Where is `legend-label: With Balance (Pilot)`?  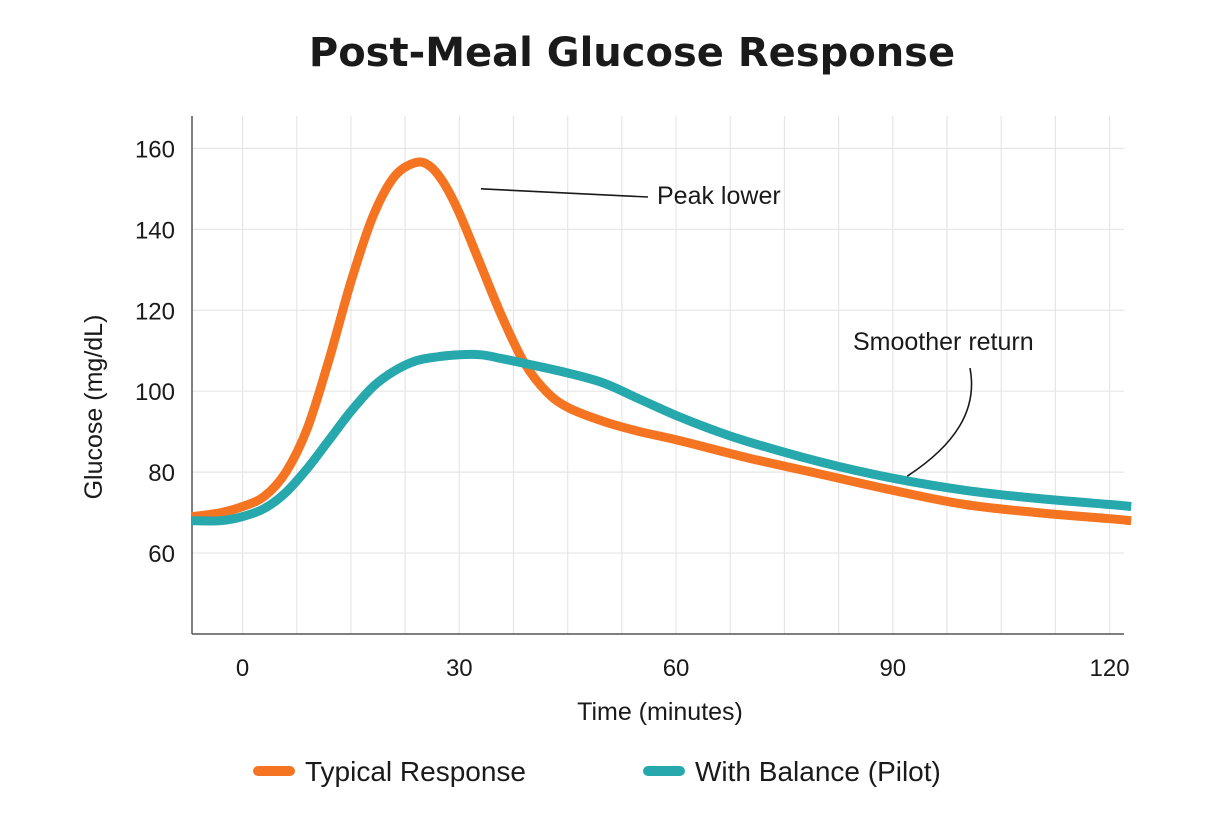
legend-label: With Balance (Pilot) is located at coordinates (818, 771).